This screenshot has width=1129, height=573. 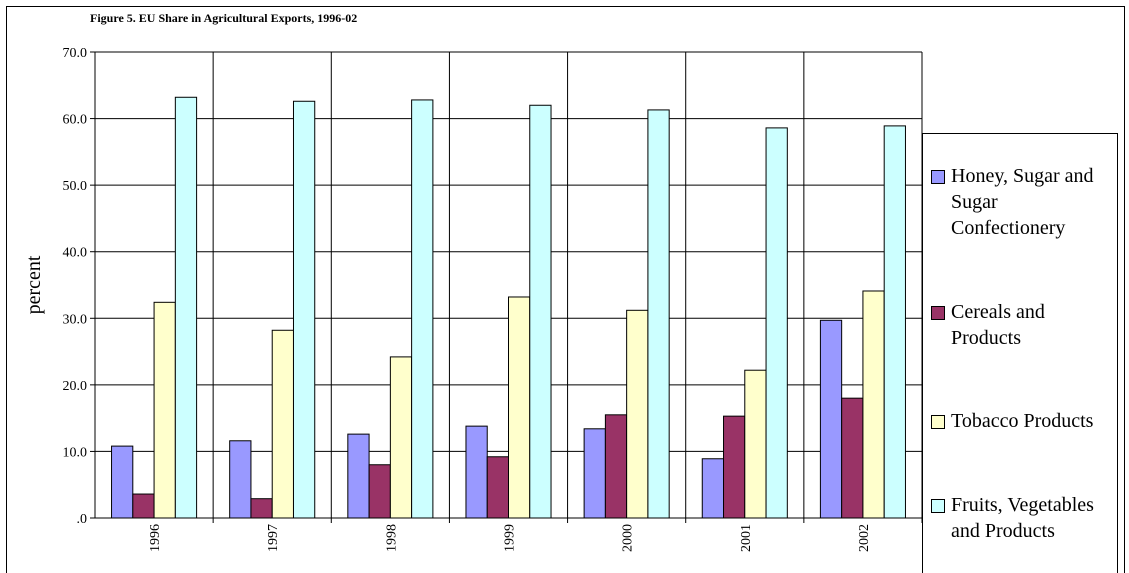 I want to click on legend-entry: Cereals and Products, so click(x=1022, y=325).